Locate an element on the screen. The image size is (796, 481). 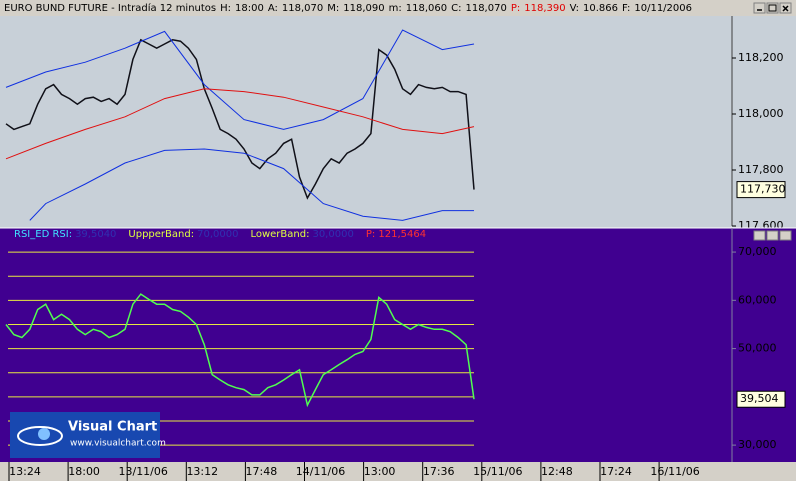
header-text: 18:00 is located at coordinates (249, 8).